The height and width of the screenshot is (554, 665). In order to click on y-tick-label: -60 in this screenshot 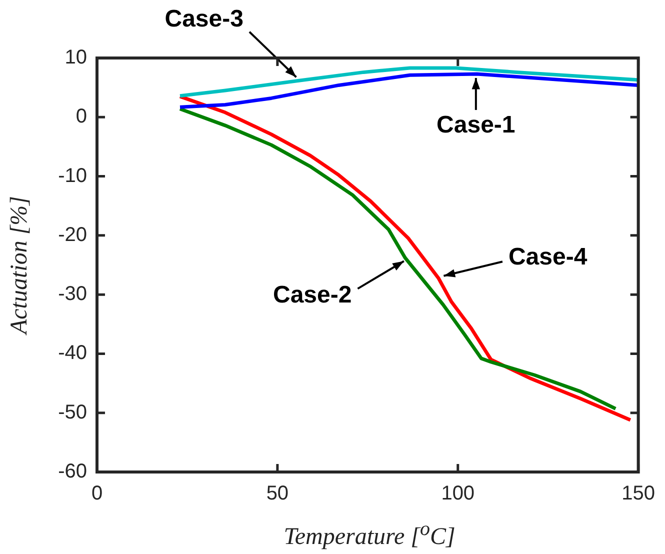, I will do `click(72, 471)`.